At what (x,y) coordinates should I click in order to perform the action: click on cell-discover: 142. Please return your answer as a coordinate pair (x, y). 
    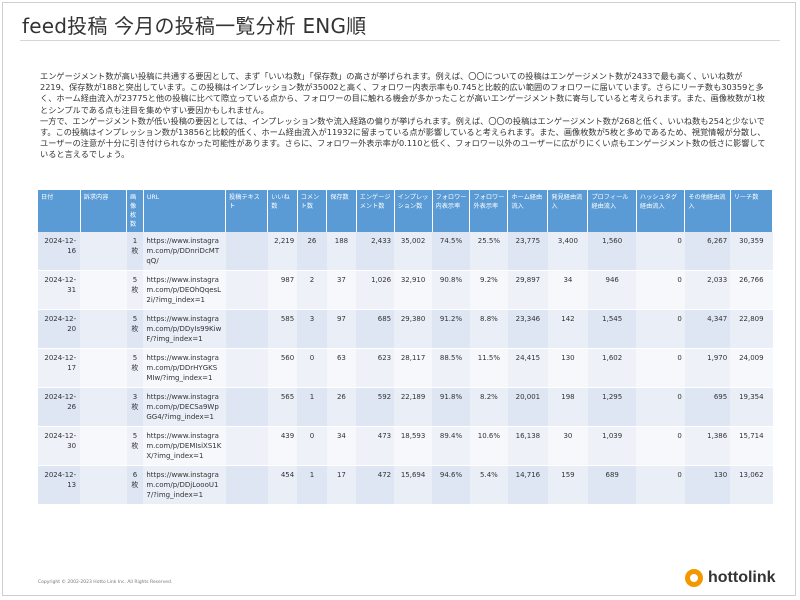
    Looking at the image, I should click on (567, 329).